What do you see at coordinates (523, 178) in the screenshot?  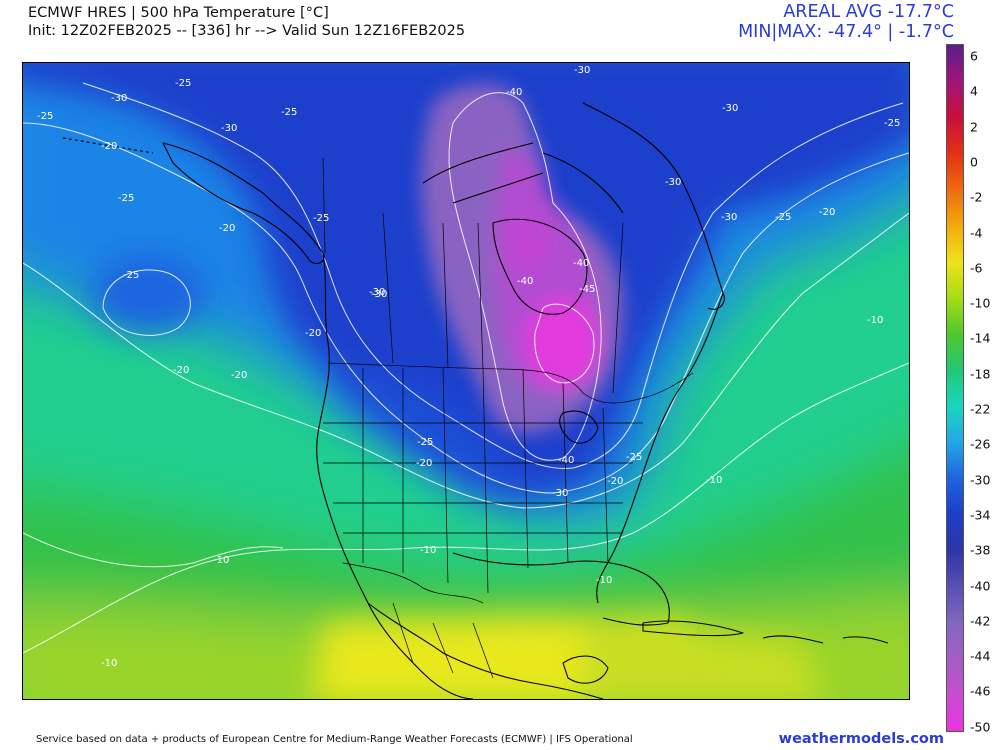 I see `canadian-arctic` at bounding box center [523, 178].